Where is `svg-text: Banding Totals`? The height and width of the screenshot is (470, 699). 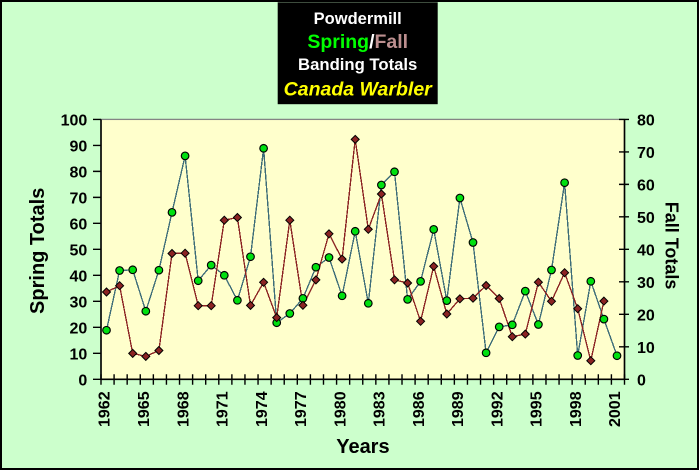
svg-text: Banding Totals is located at coordinates (357, 64).